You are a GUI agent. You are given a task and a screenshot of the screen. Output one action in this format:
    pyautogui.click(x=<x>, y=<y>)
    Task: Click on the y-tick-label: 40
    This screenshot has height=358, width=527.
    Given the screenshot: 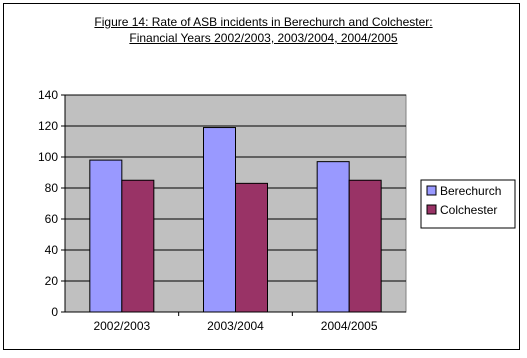 What is the action you would take?
    pyautogui.click(x=52, y=250)
    